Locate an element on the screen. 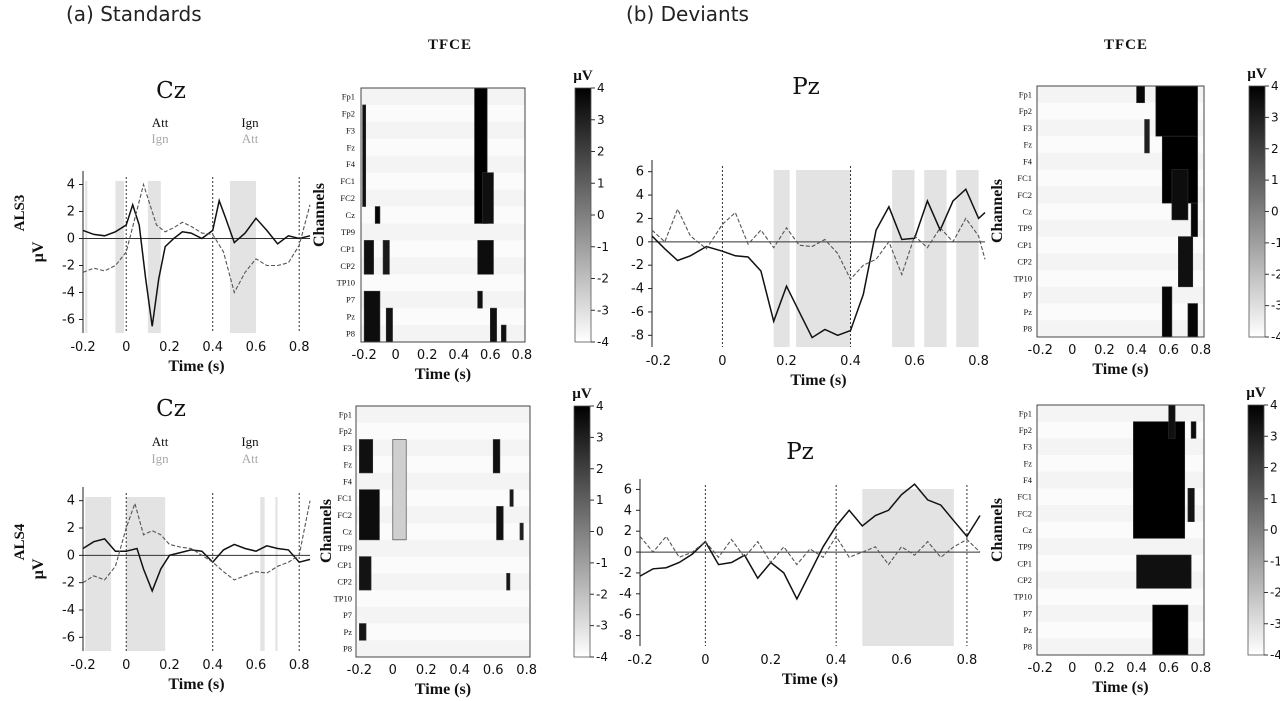 The width and height of the screenshot is (1280, 701). channel-tick-label: Cz is located at coordinates (351, 215).